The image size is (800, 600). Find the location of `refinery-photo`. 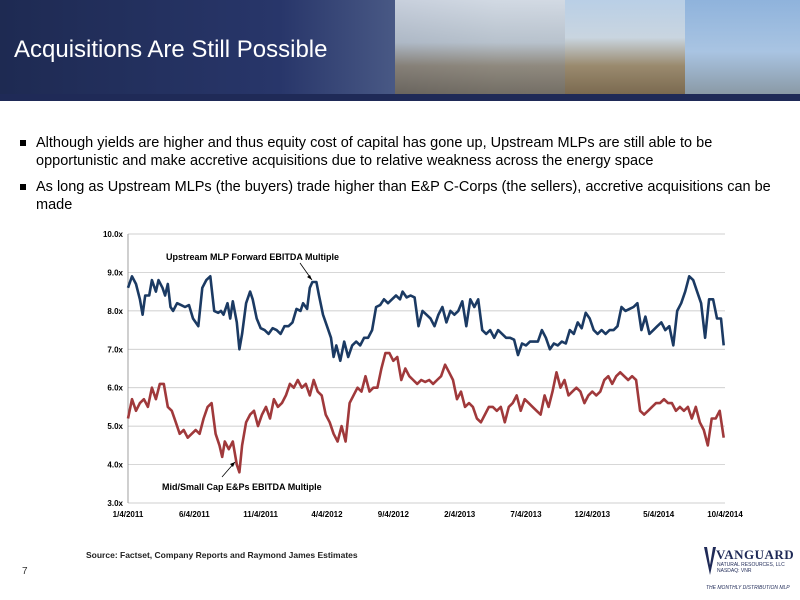

refinery-photo is located at coordinates (625, 47).